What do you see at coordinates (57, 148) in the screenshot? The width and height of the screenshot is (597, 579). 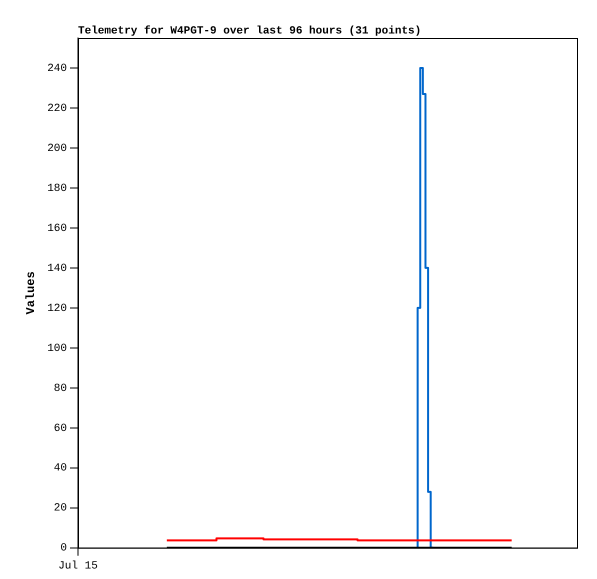 I see `y-tick-label: 200` at bounding box center [57, 148].